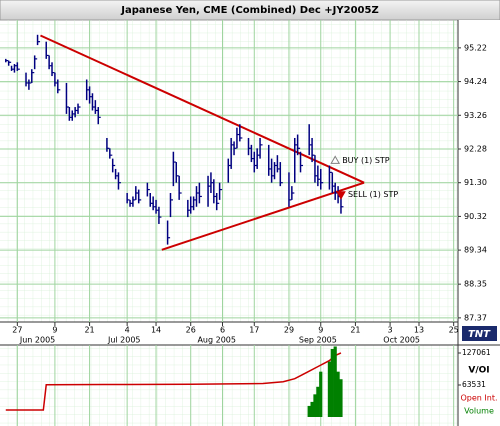 The image size is (500, 426). What do you see at coordinates (124, 340) in the screenshot?
I see `month-label: Jul 2005` at bounding box center [124, 340].